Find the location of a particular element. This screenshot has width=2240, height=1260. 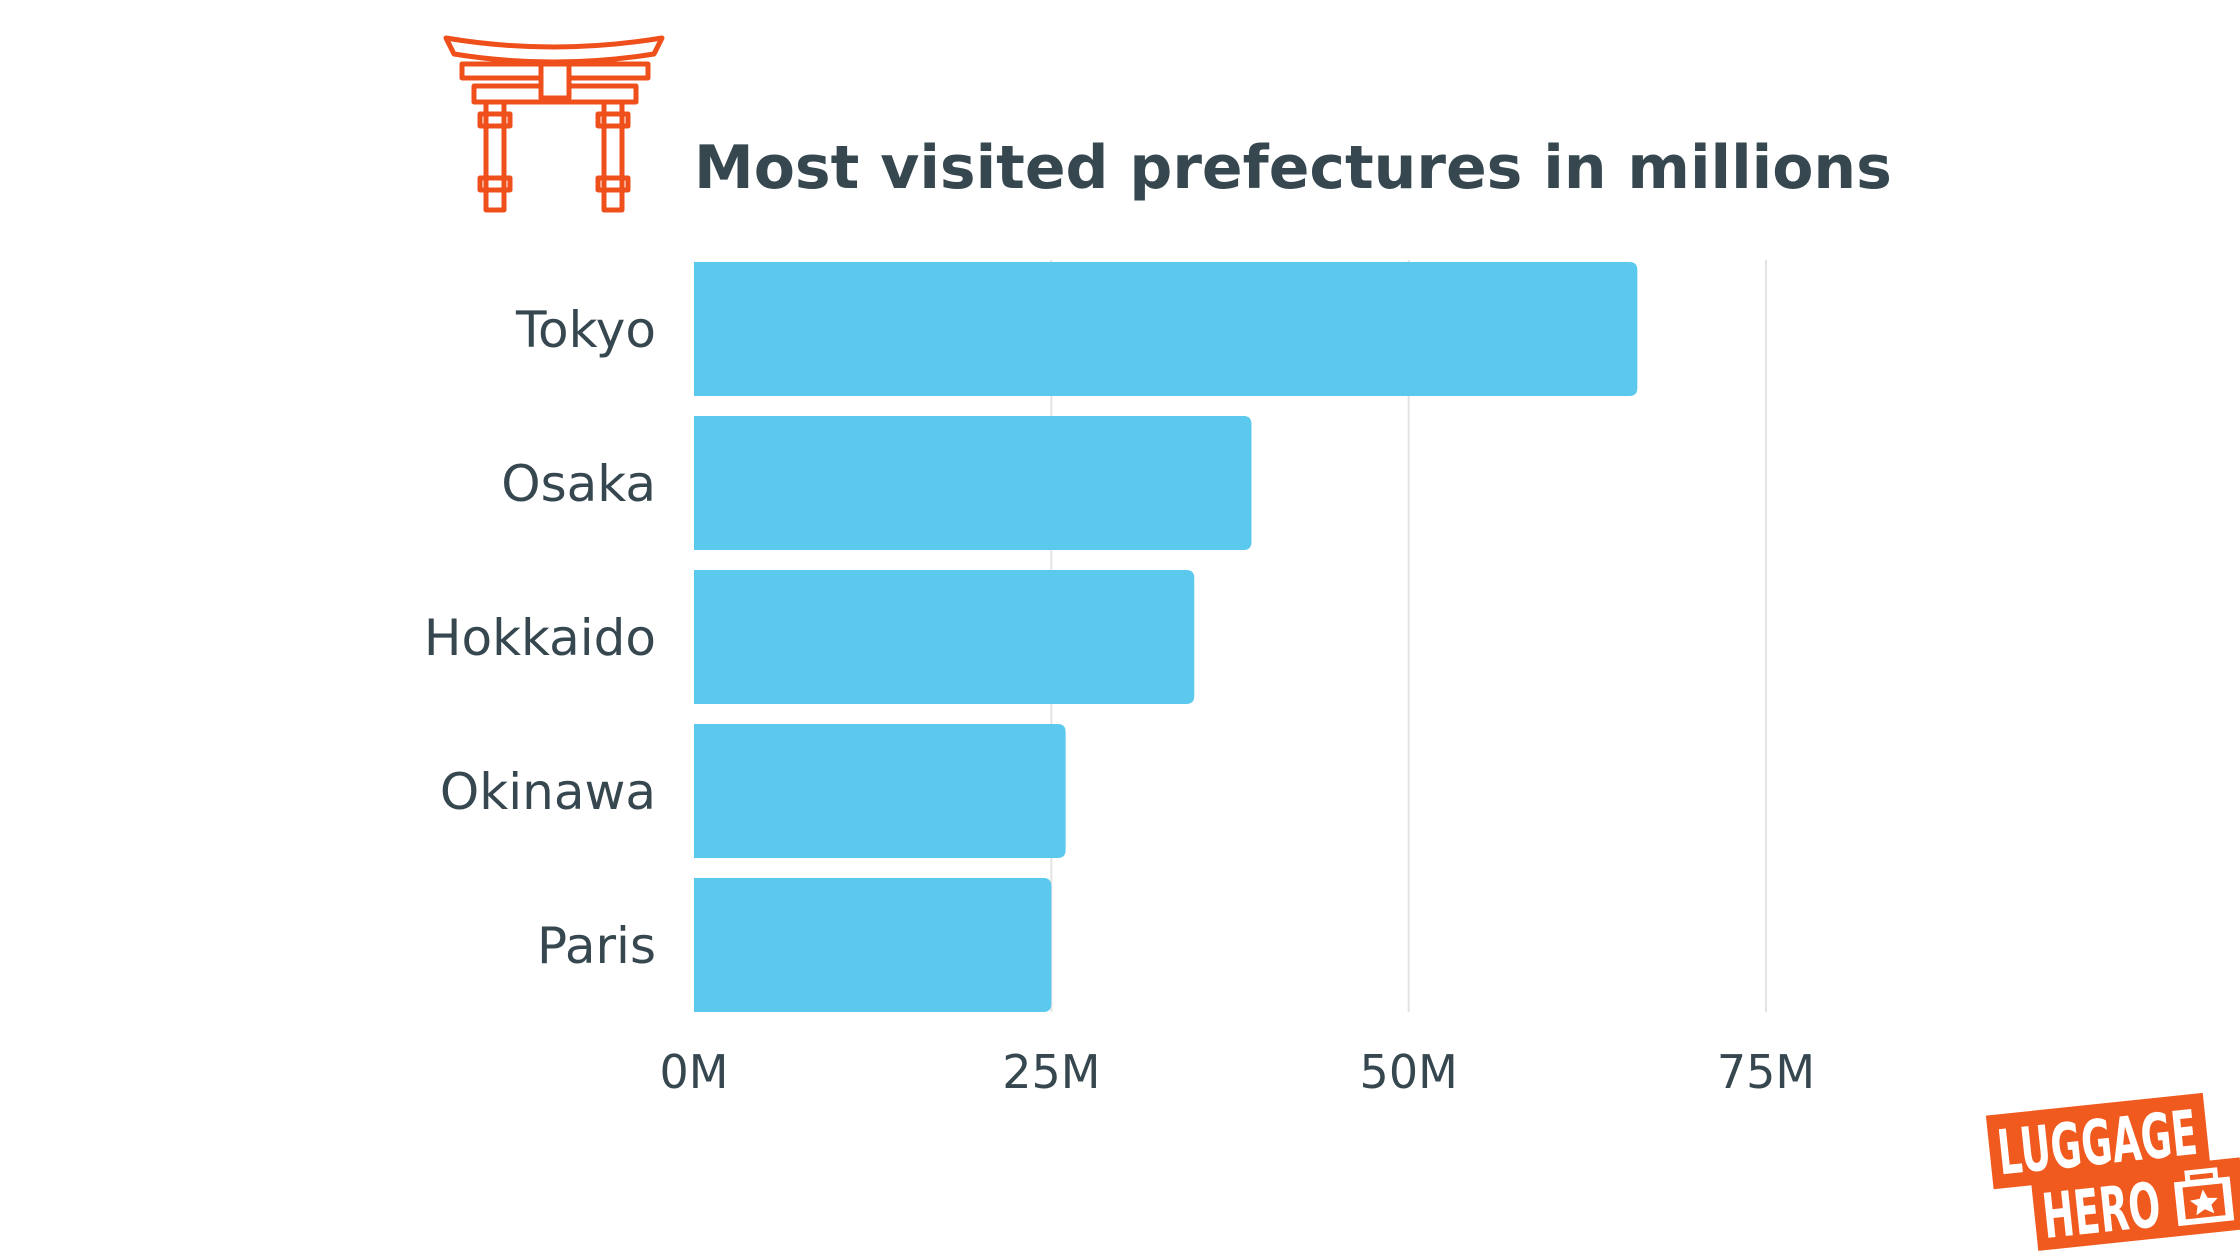

category-label-tokyo: Tokyo is located at coordinates (585, 330).